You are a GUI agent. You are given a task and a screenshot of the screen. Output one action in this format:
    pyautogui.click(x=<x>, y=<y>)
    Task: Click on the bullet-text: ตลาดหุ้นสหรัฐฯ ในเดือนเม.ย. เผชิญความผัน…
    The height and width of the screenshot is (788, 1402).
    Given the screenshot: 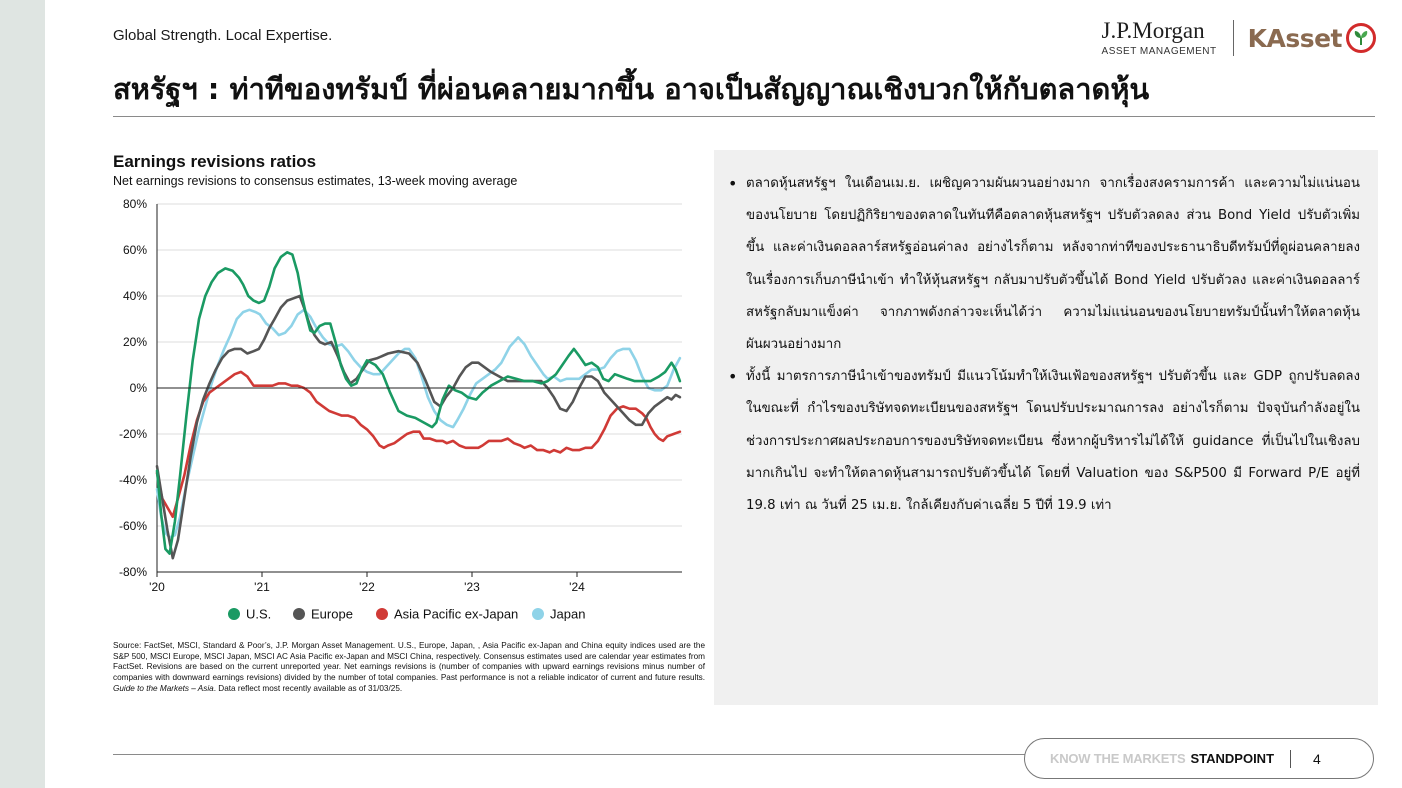 What is the action you would take?
    pyautogui.click(x=1053, y=264)
    